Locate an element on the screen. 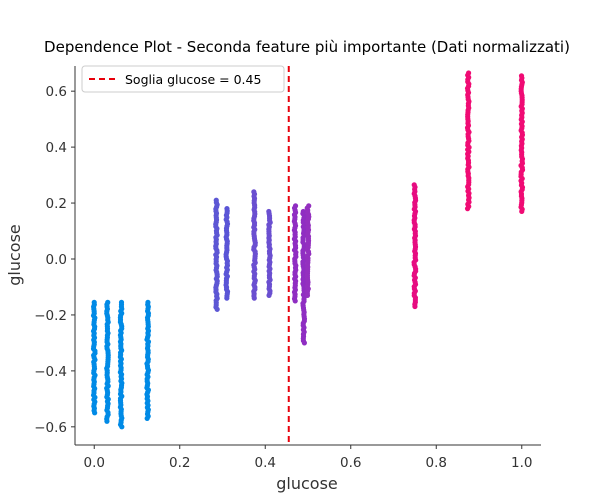  x-axis-ticks: 0.0 0.2 0.4 0.6 0.8 1.0 is located at coordinates (308, 458).